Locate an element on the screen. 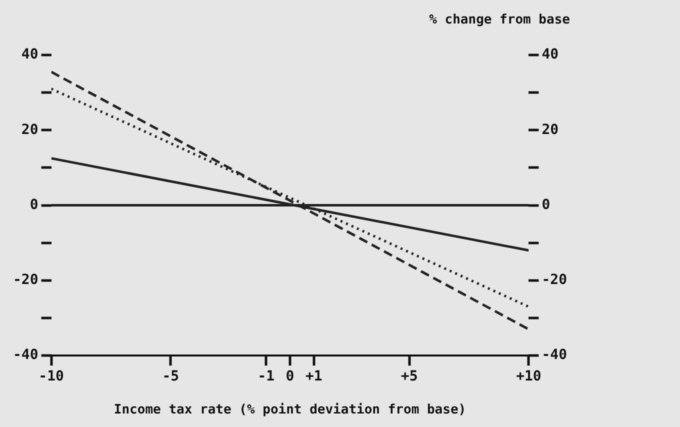  x-tick-label: -10 is located at coordinates (51, 376).